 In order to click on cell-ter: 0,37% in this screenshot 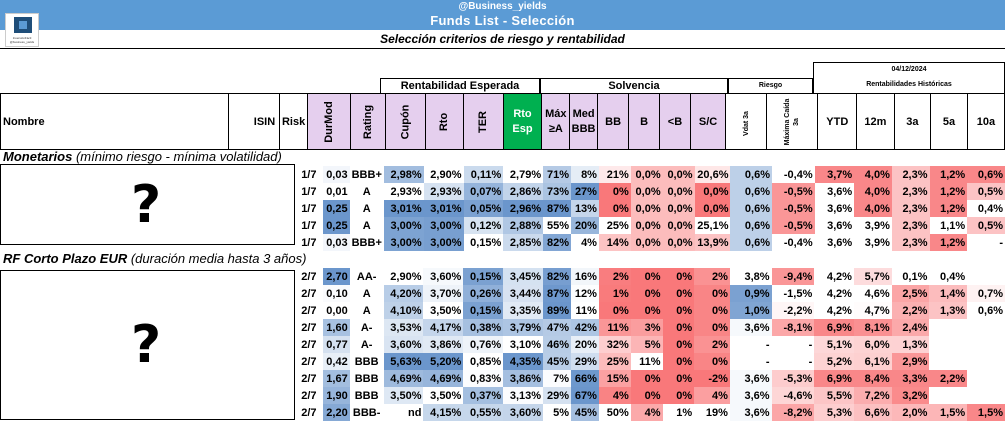, I will do `click(483, 395)`.